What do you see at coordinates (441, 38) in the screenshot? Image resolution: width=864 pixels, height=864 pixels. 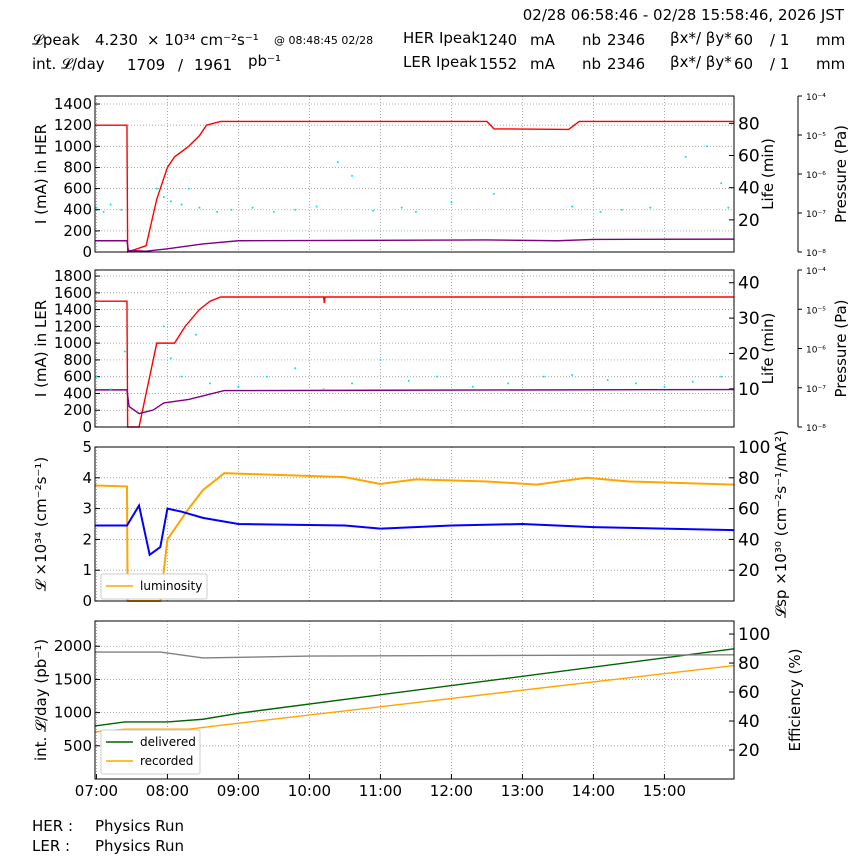 I see `her-ipeak-label: HER Ipeak` at bounding box center [441, 38].